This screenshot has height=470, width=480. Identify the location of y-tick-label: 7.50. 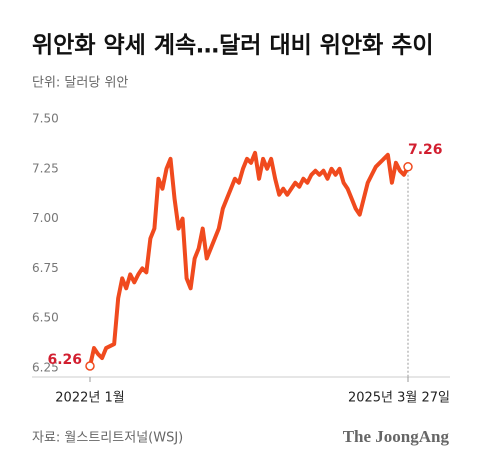
(45, 119).